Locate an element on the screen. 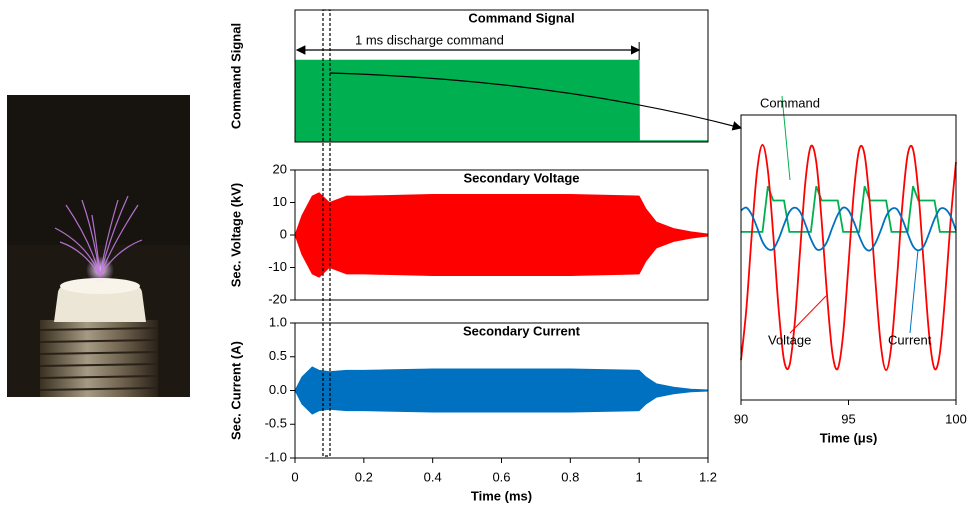 The width and height of the screenshot is (974, 511). y-tick-label: -10 is located at coordinates (277, 266).